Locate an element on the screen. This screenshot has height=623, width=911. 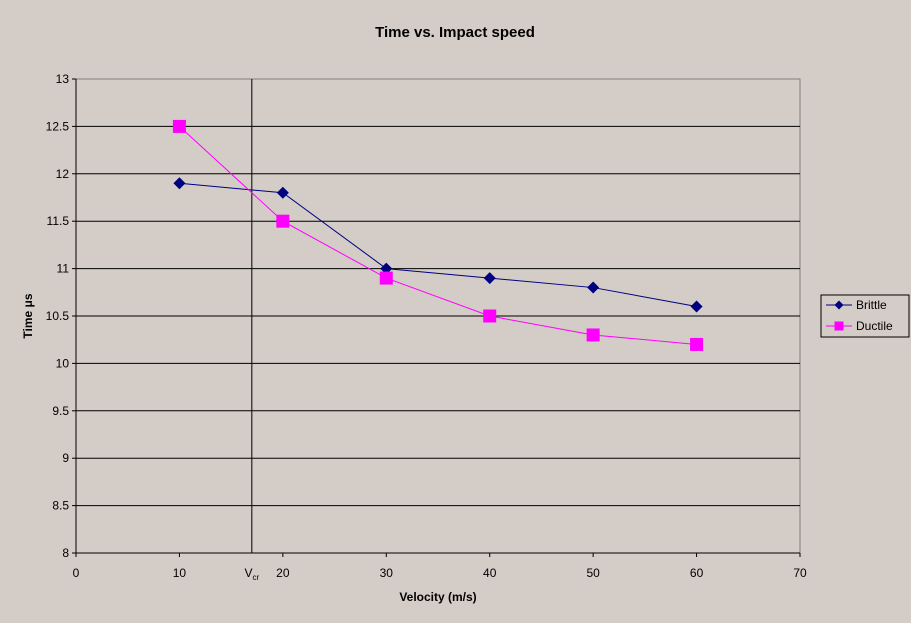
x-axis-label: Velocity (m/s) is located at coordinates (437, 597).